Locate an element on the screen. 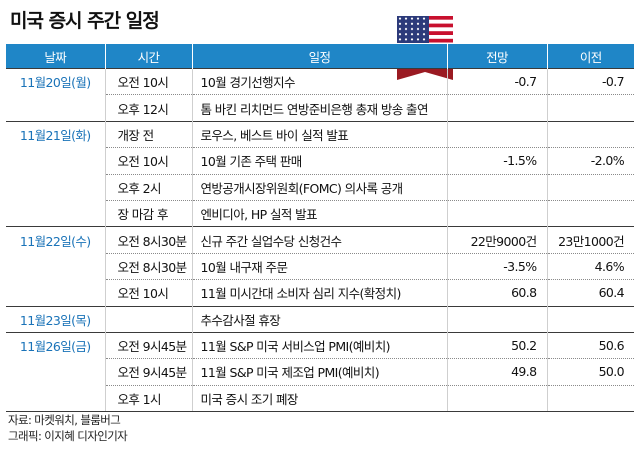 This screenshot has height=450, width=640. row-time: 장 마감 후 is located at coordinates (148, 213).